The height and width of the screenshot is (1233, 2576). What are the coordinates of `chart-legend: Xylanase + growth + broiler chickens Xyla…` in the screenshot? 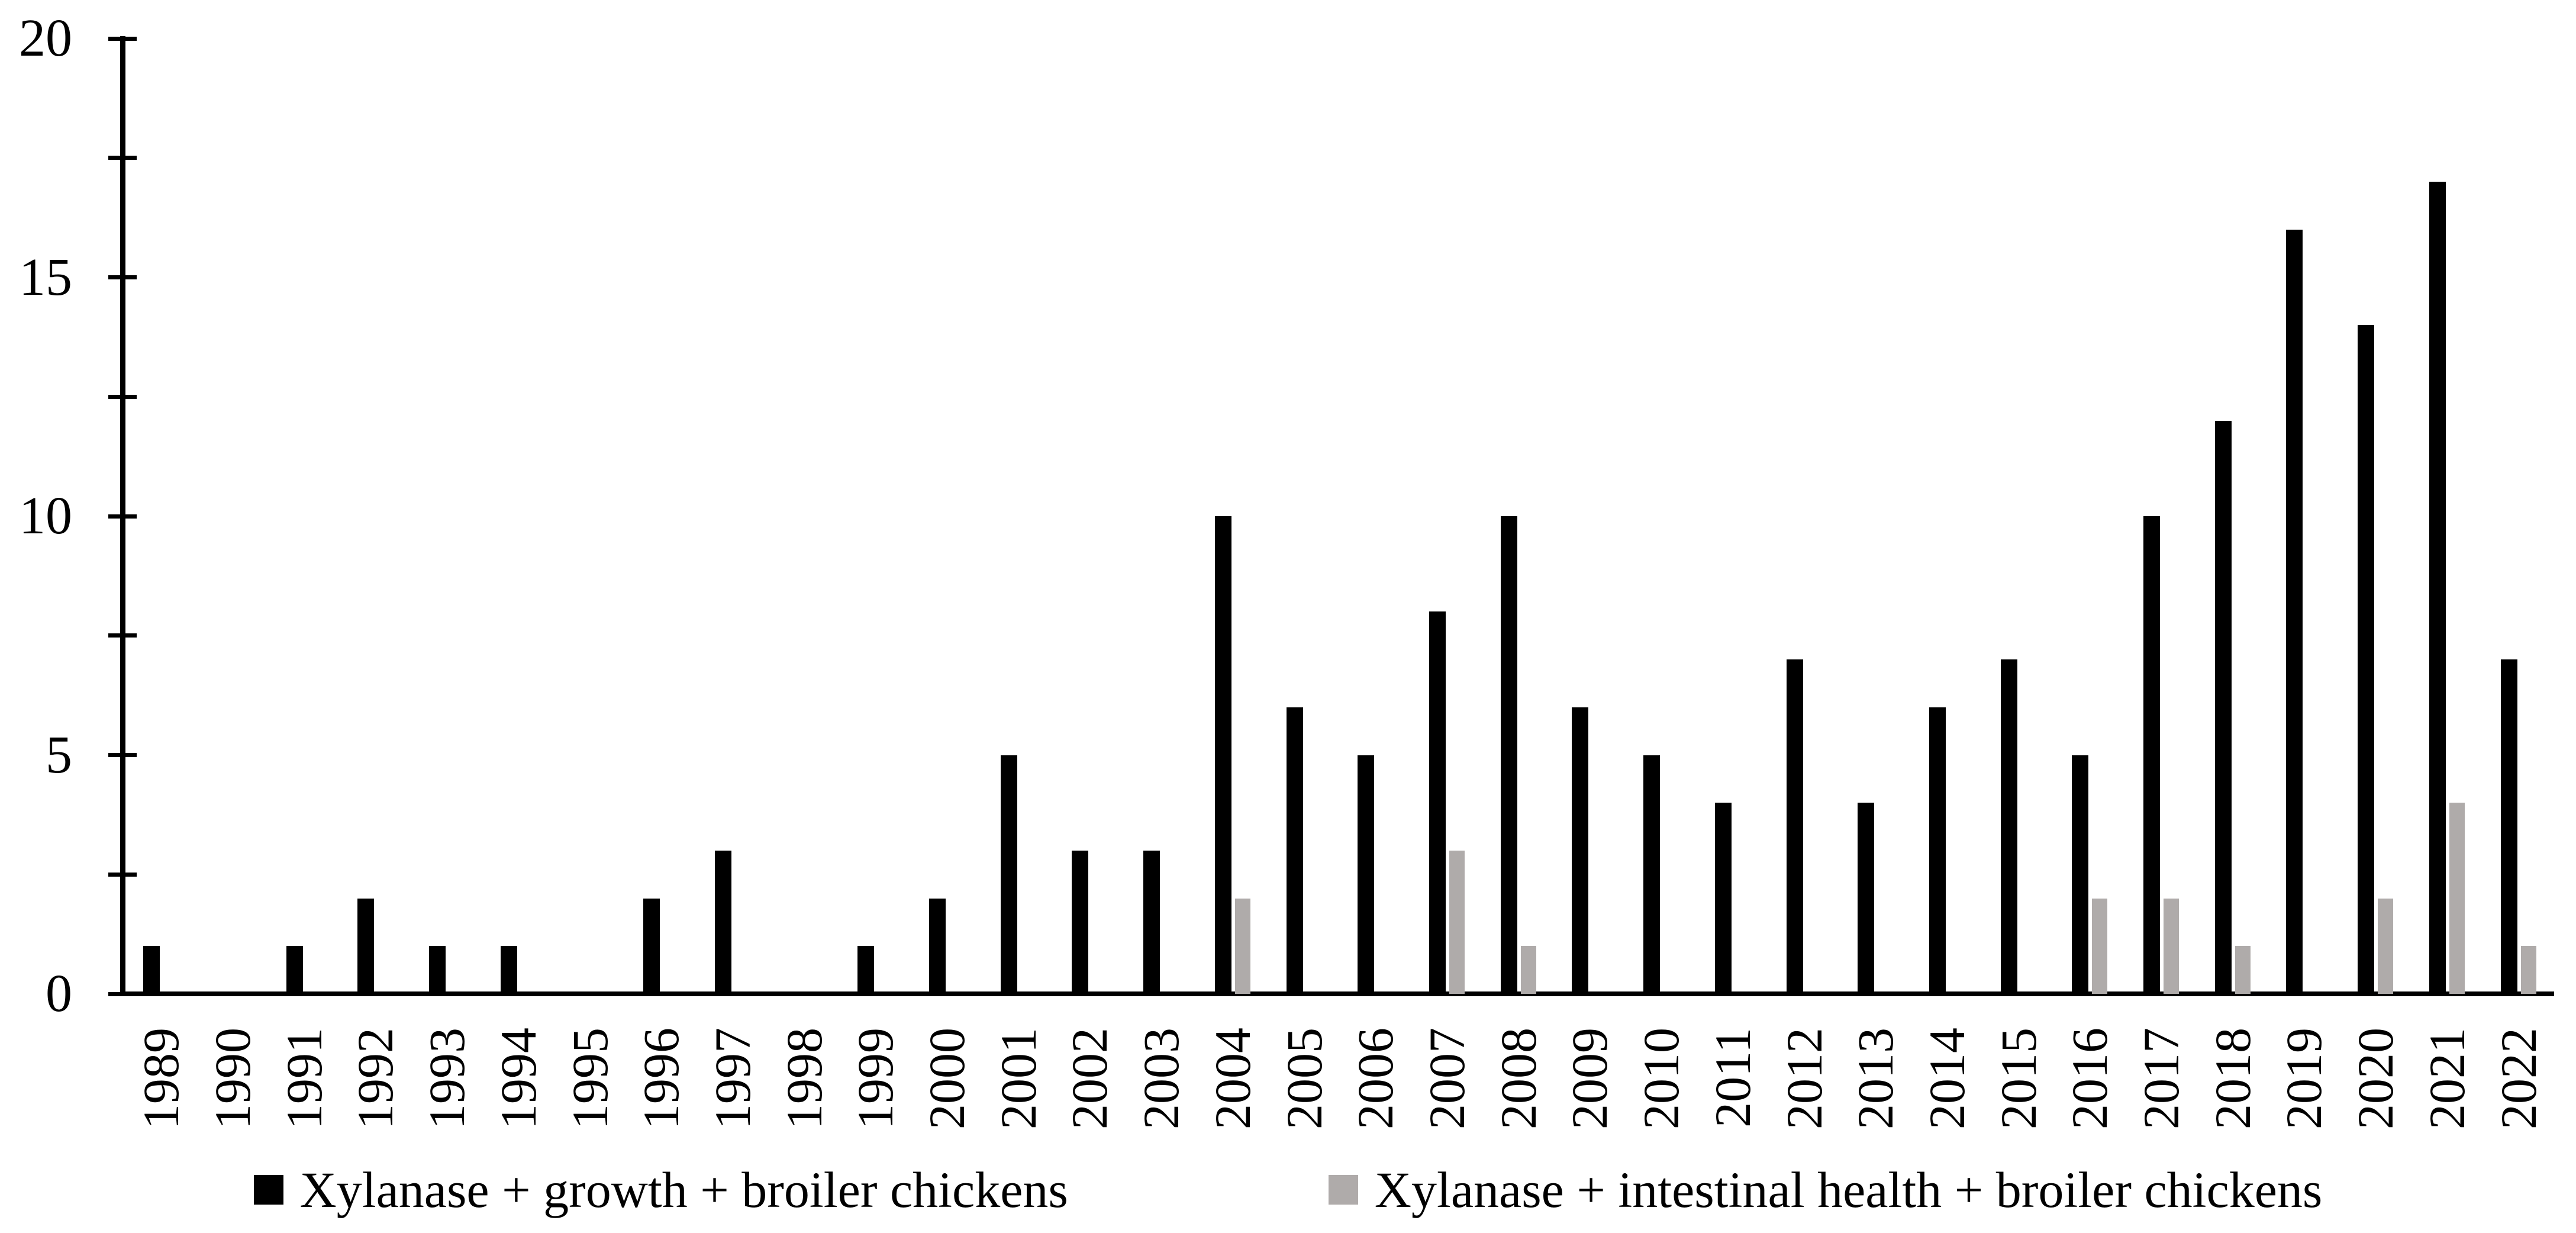 It's located at (1288, 1189).